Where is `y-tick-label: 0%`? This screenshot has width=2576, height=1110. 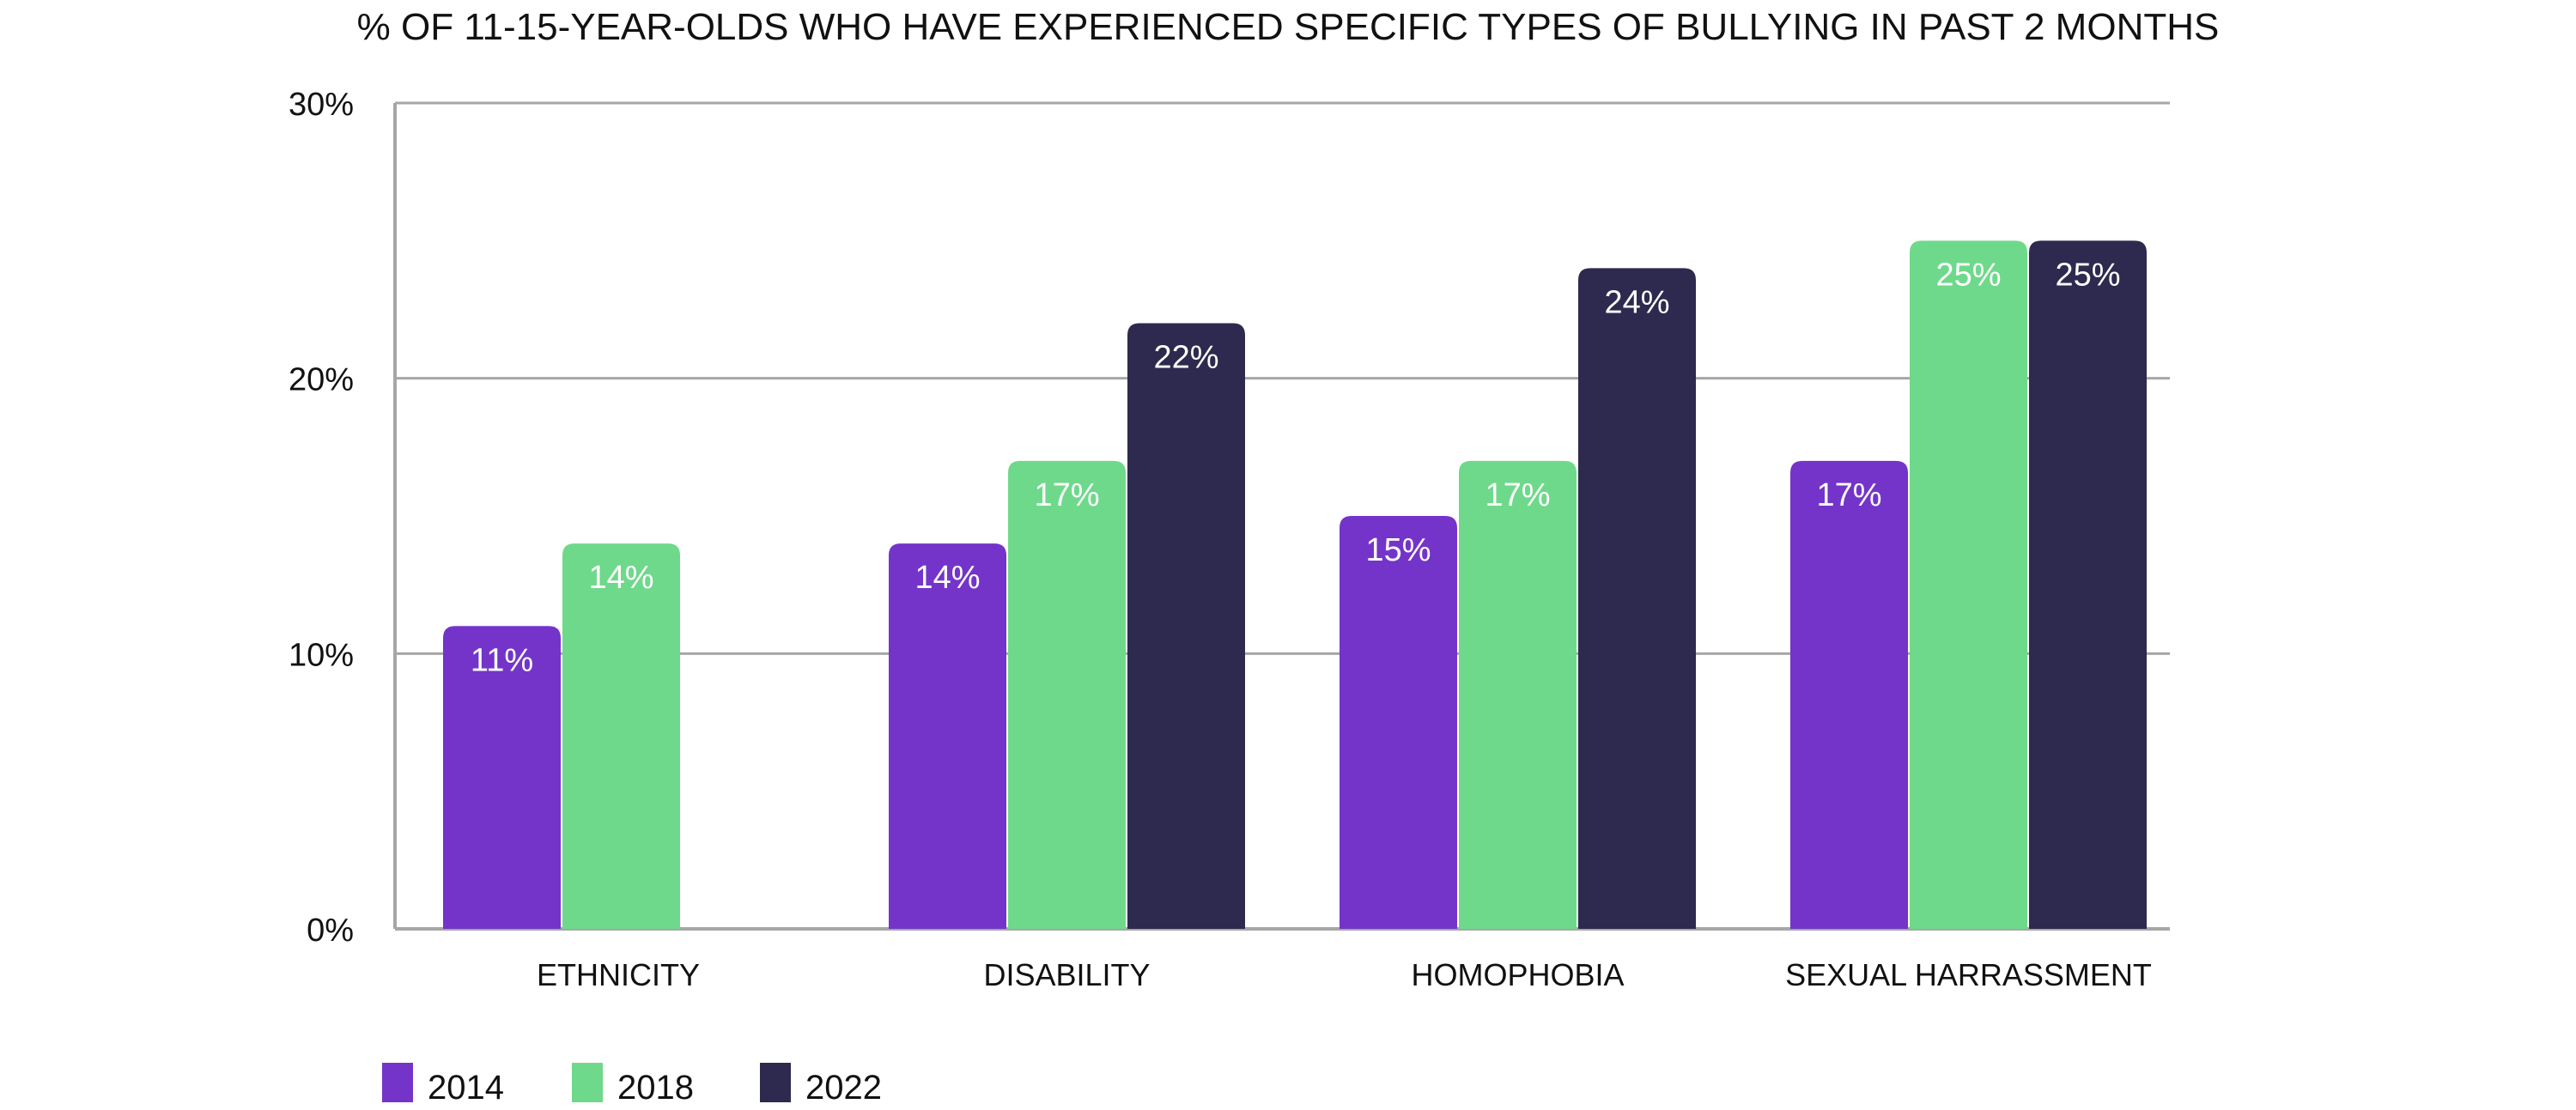 y-tick-label: 0% is located at coordinates (330, 931).